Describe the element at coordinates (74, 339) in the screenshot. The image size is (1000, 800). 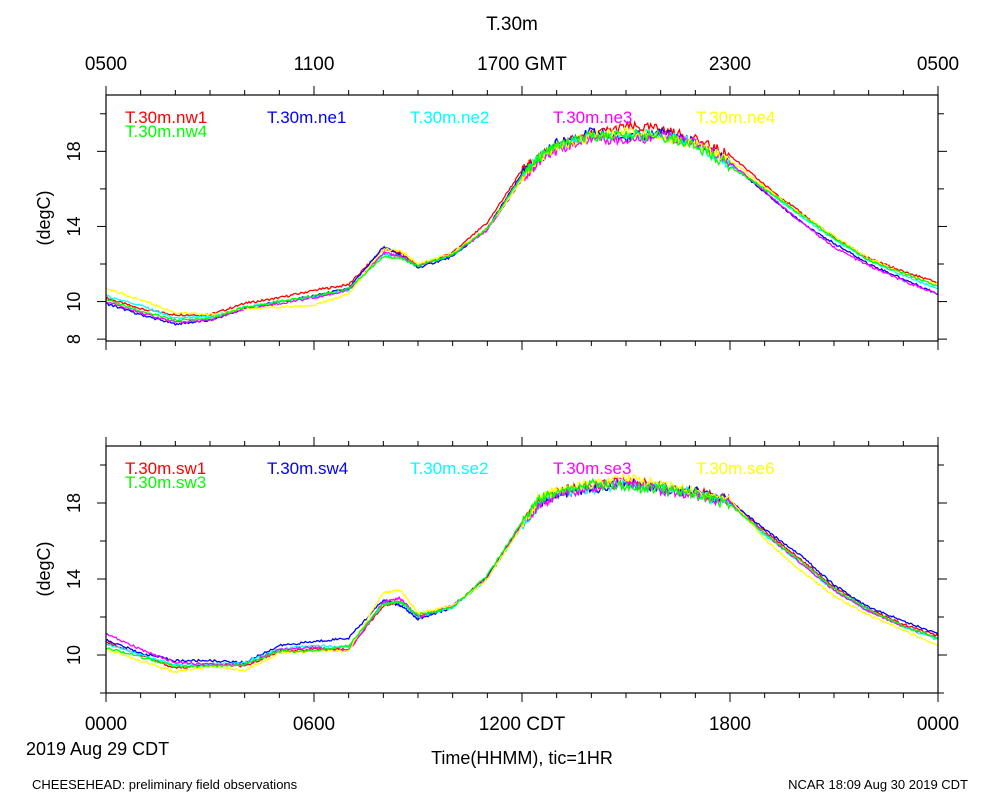
I see `top-panel-ytick-label: 8` at that location.